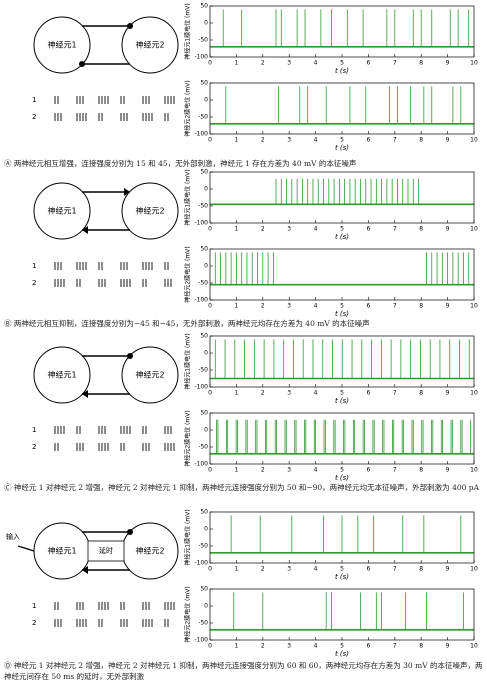 The image size is (487, 689). I want to click on neuron-label: 神经元2, so click(149, 211).